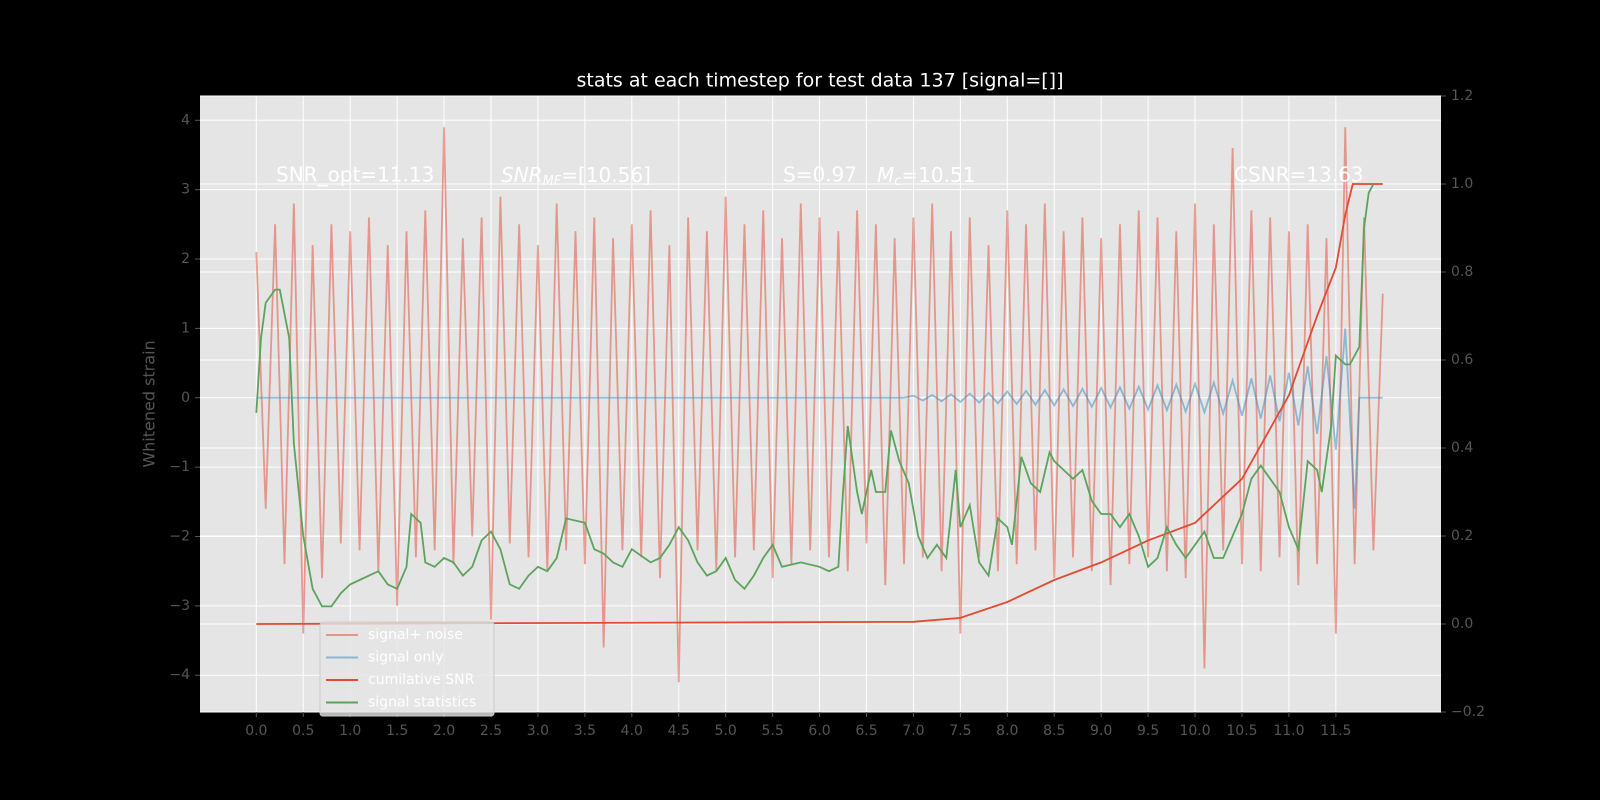  Describe the element at coordinates (179, 536) in the screenshot. I see `y-tick-label: −2` at that location.